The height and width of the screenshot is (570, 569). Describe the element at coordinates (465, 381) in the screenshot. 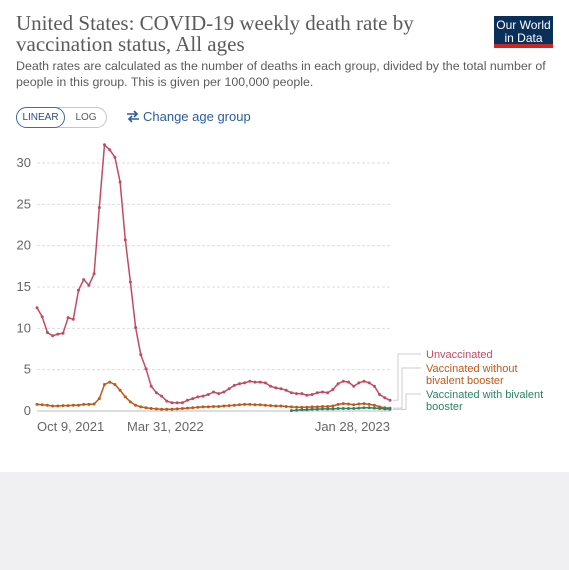

I see `legend-label: bivalent booster` at that location.